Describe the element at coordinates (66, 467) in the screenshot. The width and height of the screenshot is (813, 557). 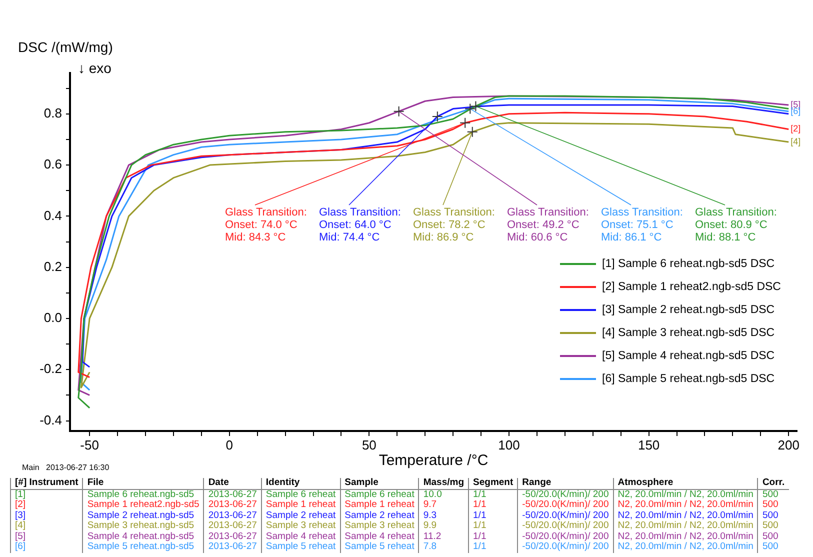
I see `text: Main 2013-06-27 16:30` at that location.